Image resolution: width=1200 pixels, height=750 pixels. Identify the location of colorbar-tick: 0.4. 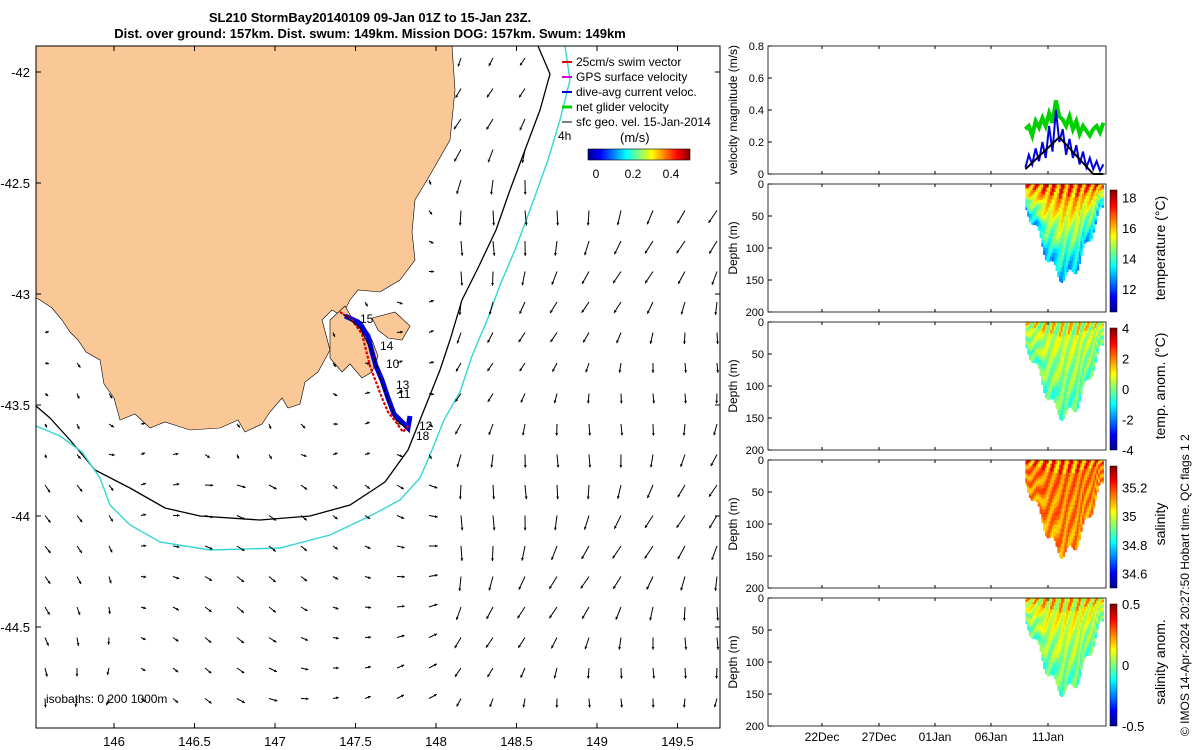
(671, 174).